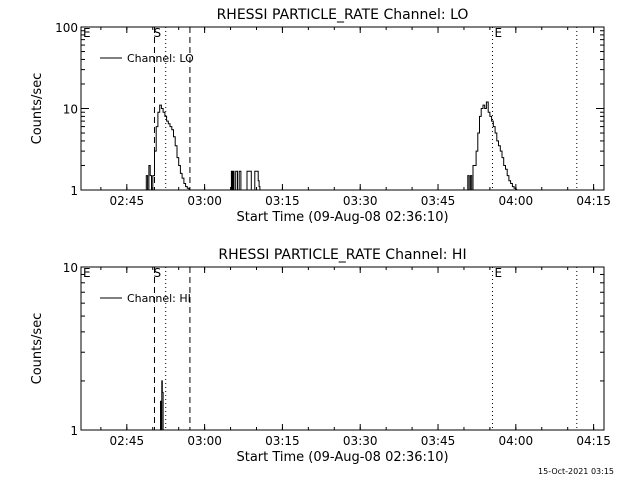 Image resolution: width=640 pixels, height=480 pixels. Describe the element at coordinates (576, 471) in the screenshot. I see `footer-timestamp: 15-Oct-2021 03:15` at that location.